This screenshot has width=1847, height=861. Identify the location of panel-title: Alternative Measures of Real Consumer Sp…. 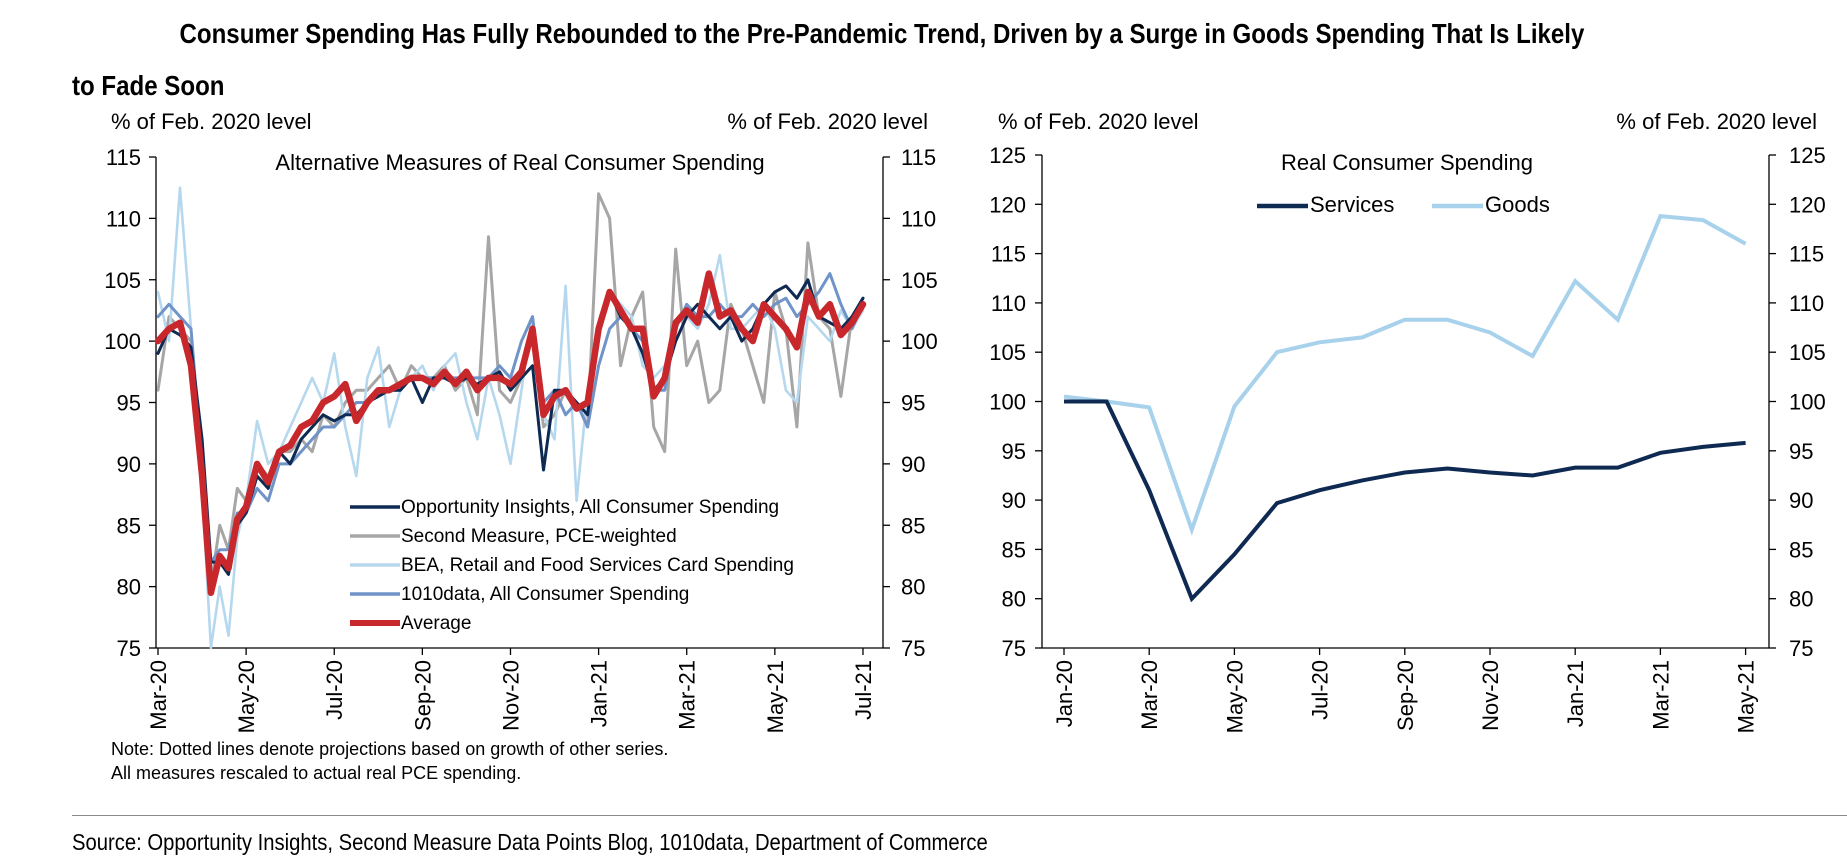
(519, 162).